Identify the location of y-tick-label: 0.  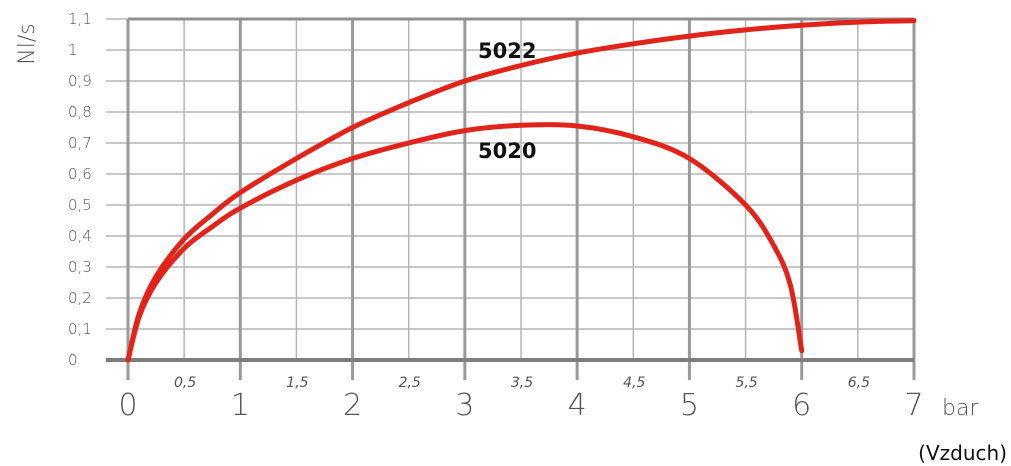
(73, 360).